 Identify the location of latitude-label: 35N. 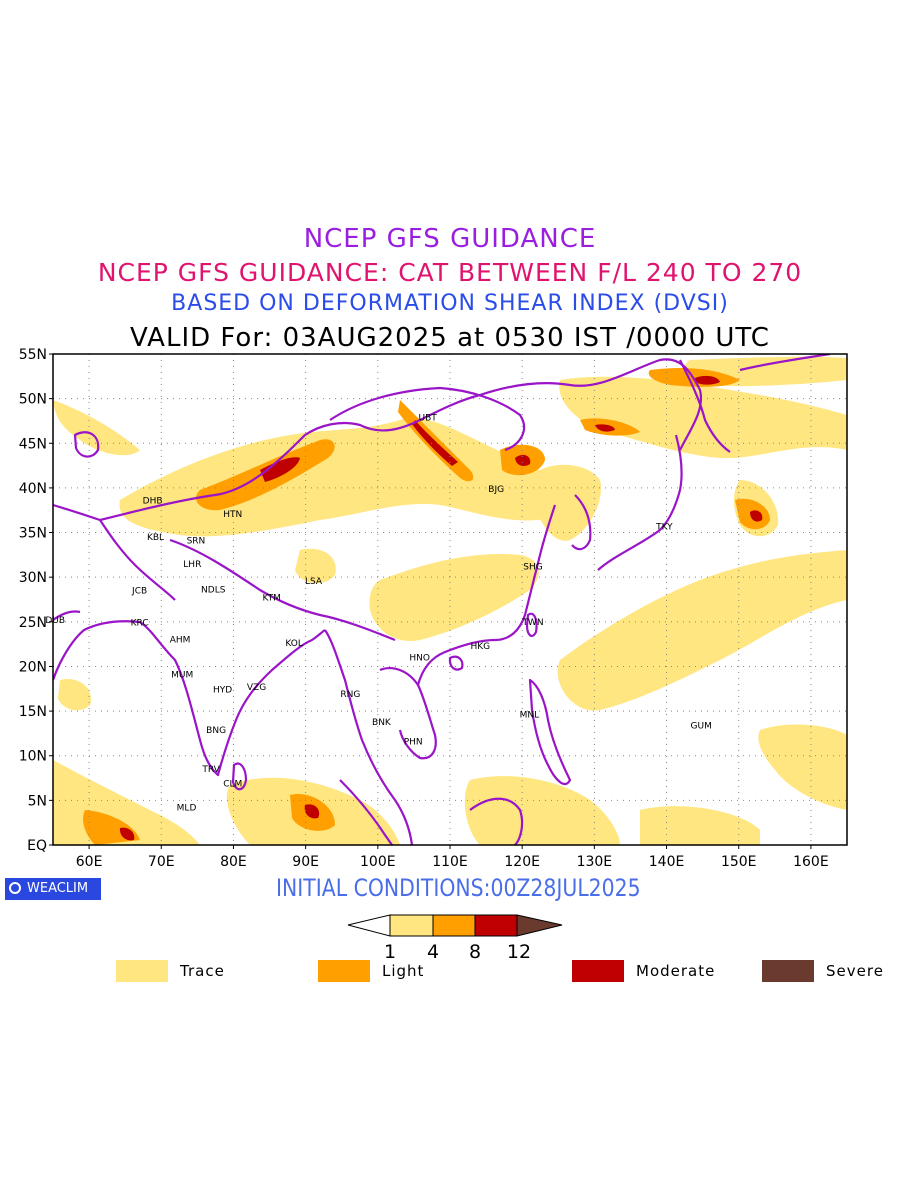
(33, 534).